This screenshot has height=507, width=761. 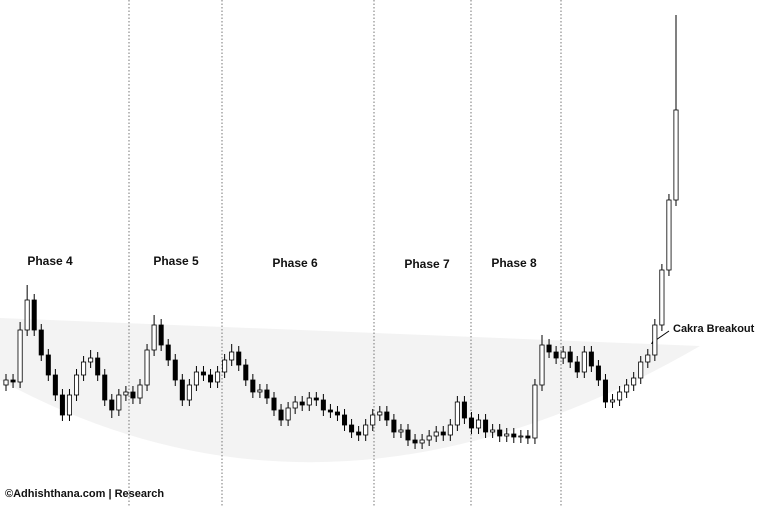 I want to click on phase-label: Phase 5, so click(x=176, y=261).